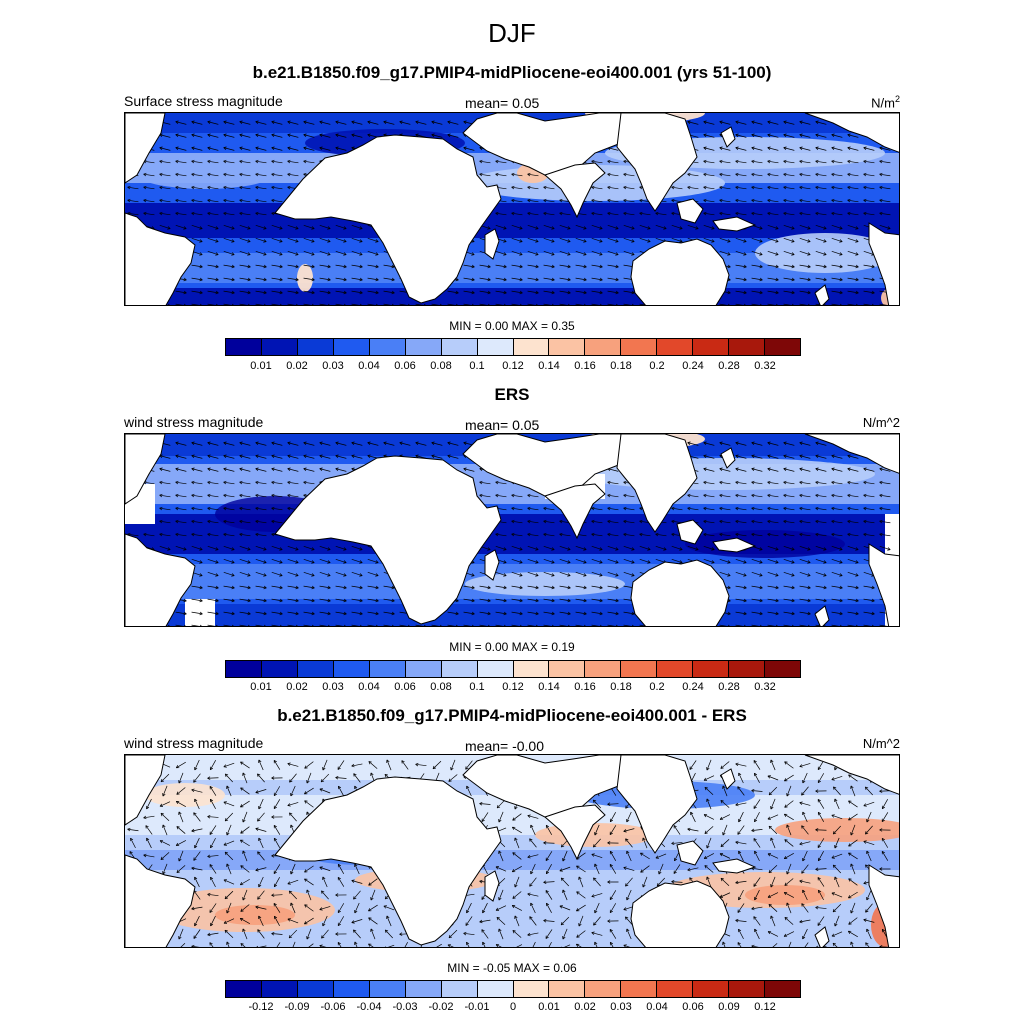 The height and width of the screenshot is (1024, 1024). I want to click on panel3-minmax: MIN = -0.05 MAX = 0.06, so click(512, 968).